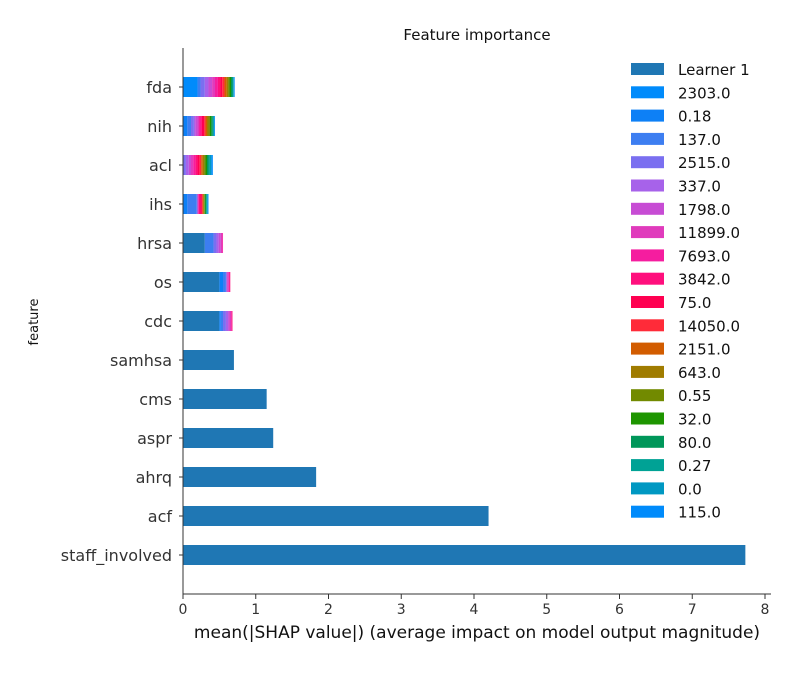 This screenshot has width=800, height=675. I want to click on legend-label-17: 0.27, so click(694, 466).